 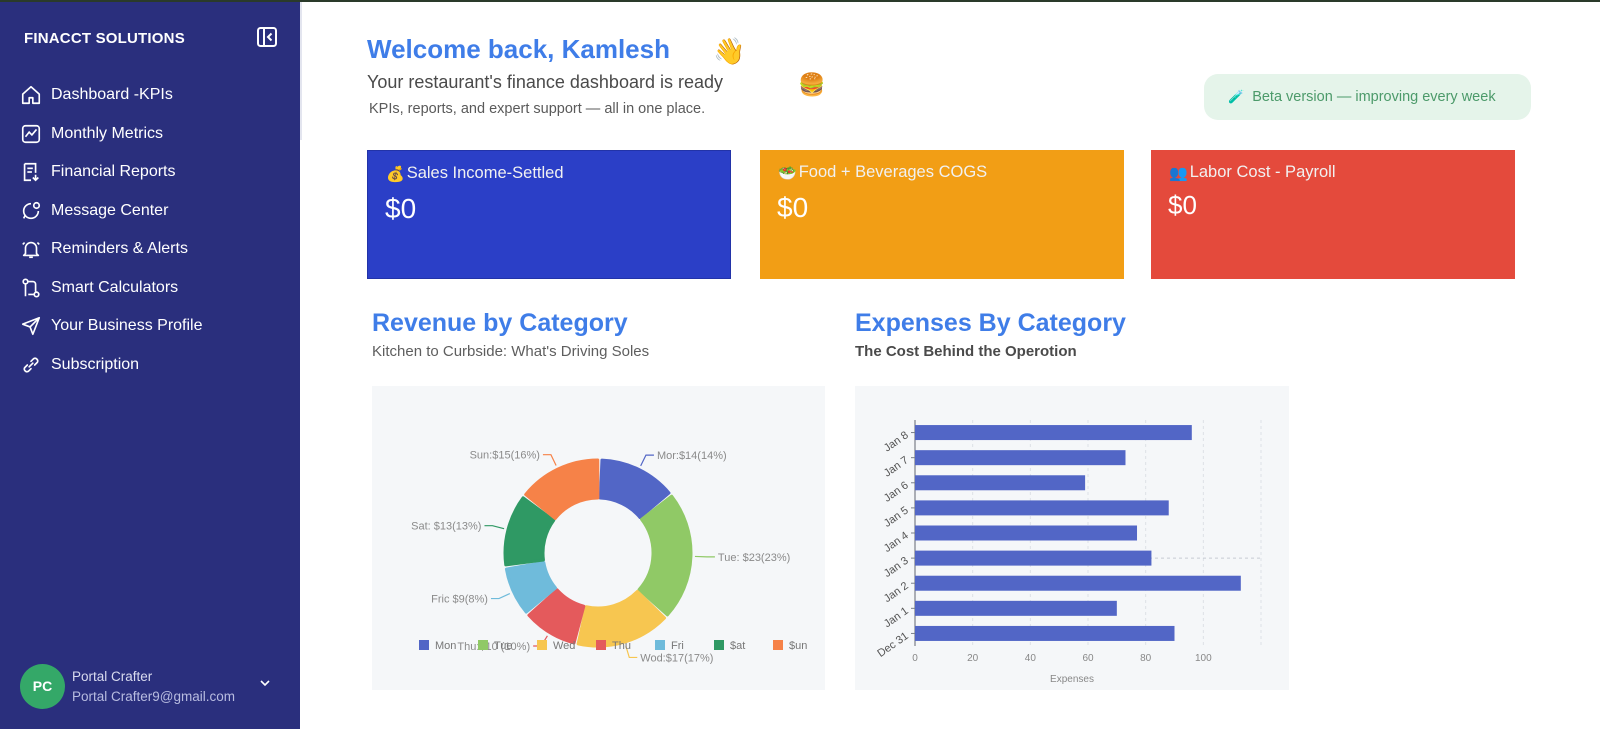 What do you see at coordinates (1236, 96) in the screenshot?
I see `test-tube-icon: 🧪` at bounding box center [1236, 96].